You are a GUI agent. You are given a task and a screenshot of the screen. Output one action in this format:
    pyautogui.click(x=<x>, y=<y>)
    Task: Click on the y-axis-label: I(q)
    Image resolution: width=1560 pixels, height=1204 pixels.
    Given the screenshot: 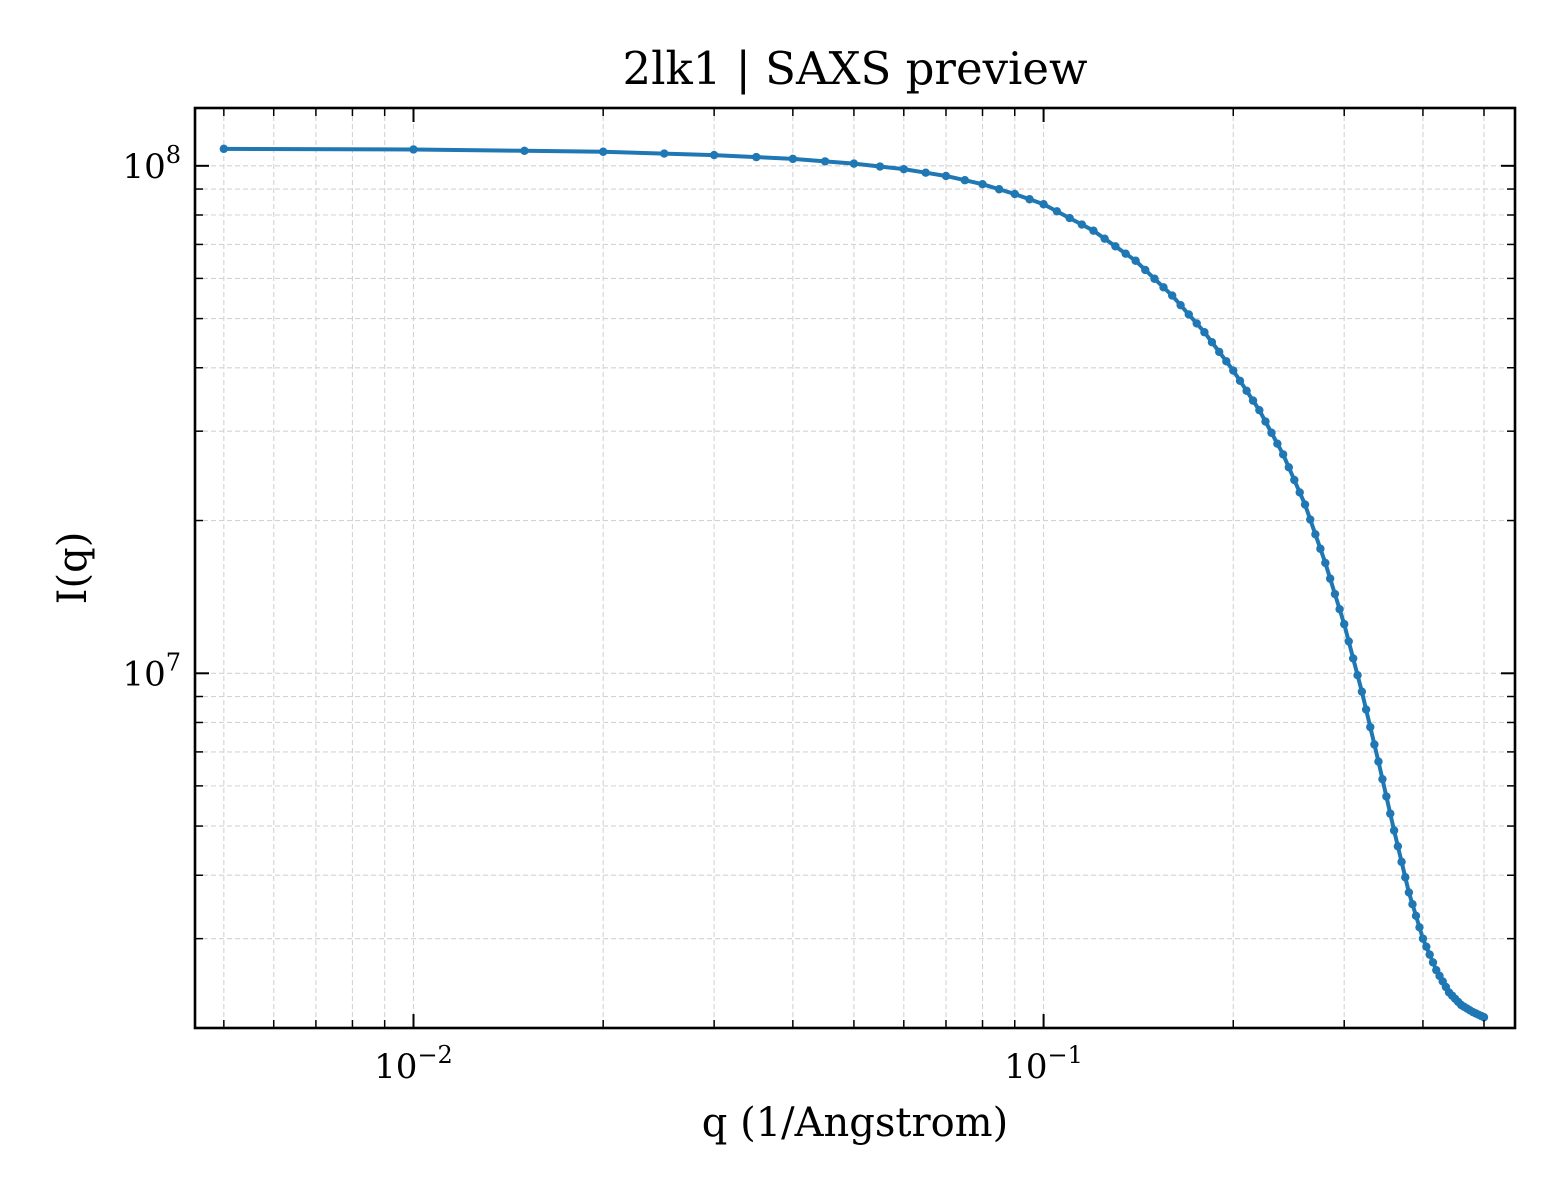 What is the action you would take?
    pyautogui.click(x=73, y=568)
    